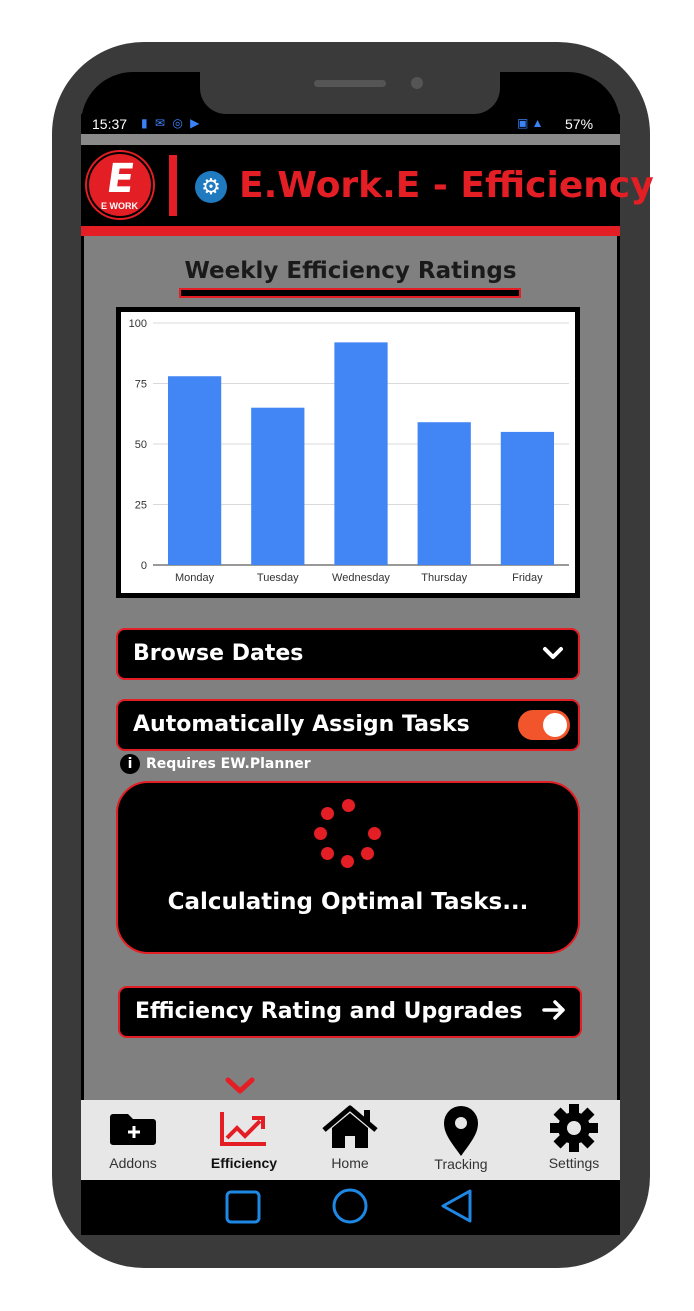  Describe the element at coordinates (244, 1163) in the screenshot. I see `nav-label-efficiency: Efficiency` at that location.